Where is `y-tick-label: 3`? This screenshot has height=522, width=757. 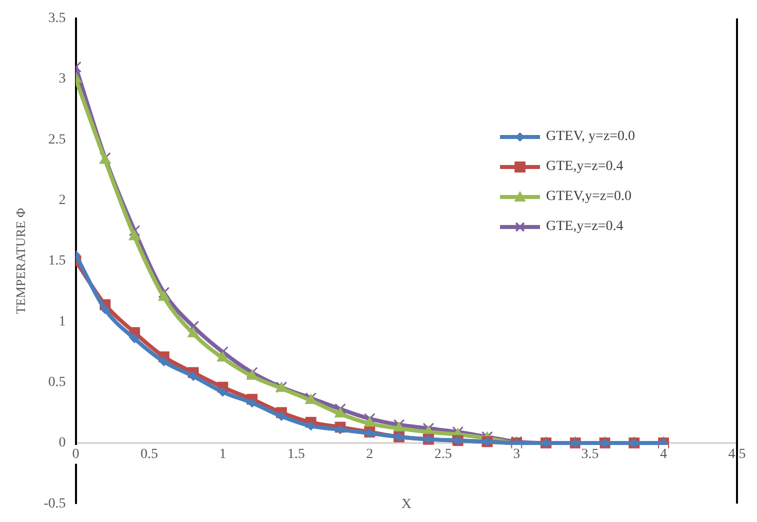
y-tick-label: 3 is located at coordinates (62, 79).